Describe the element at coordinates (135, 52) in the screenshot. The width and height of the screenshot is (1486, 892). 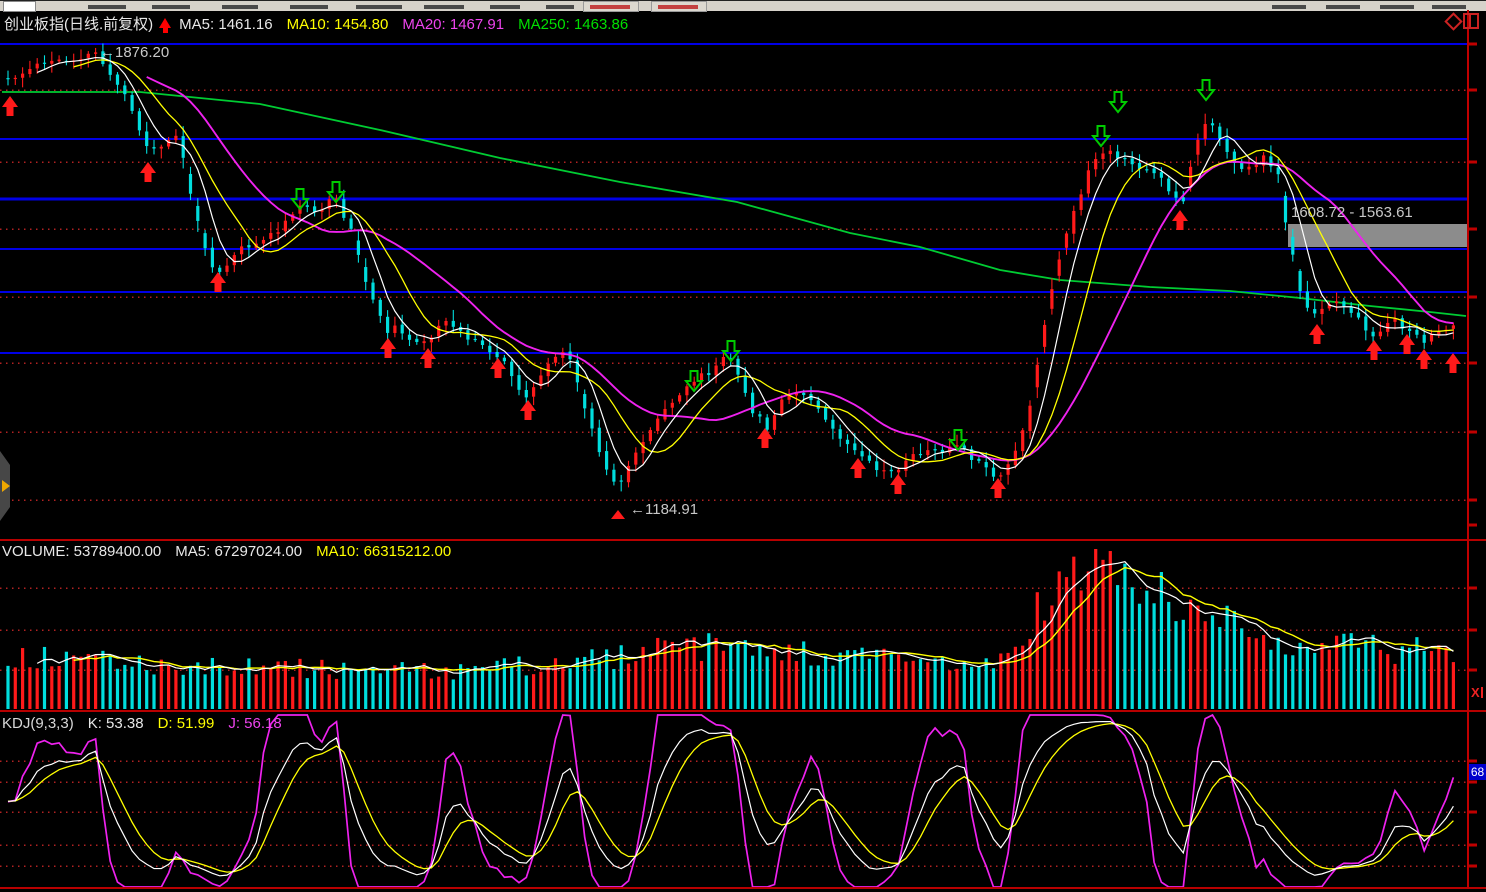
I see `high-price-annotation: ←1876.20` at that location.